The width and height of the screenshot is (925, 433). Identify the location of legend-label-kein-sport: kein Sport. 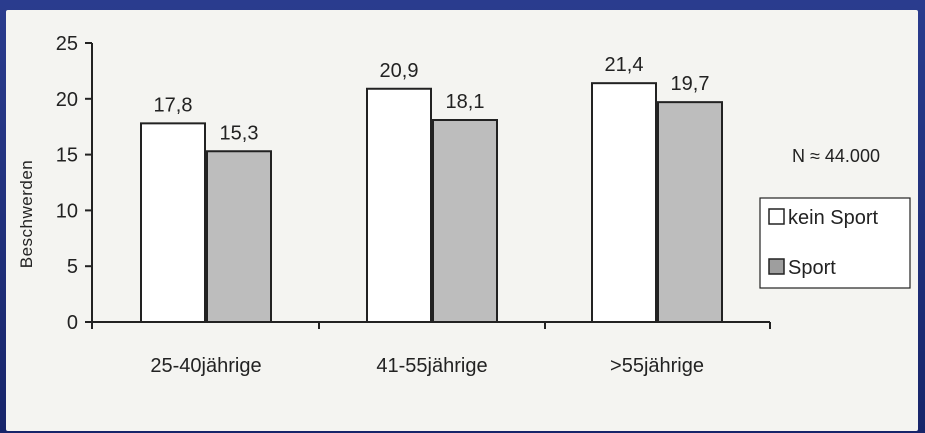
(833, 218).